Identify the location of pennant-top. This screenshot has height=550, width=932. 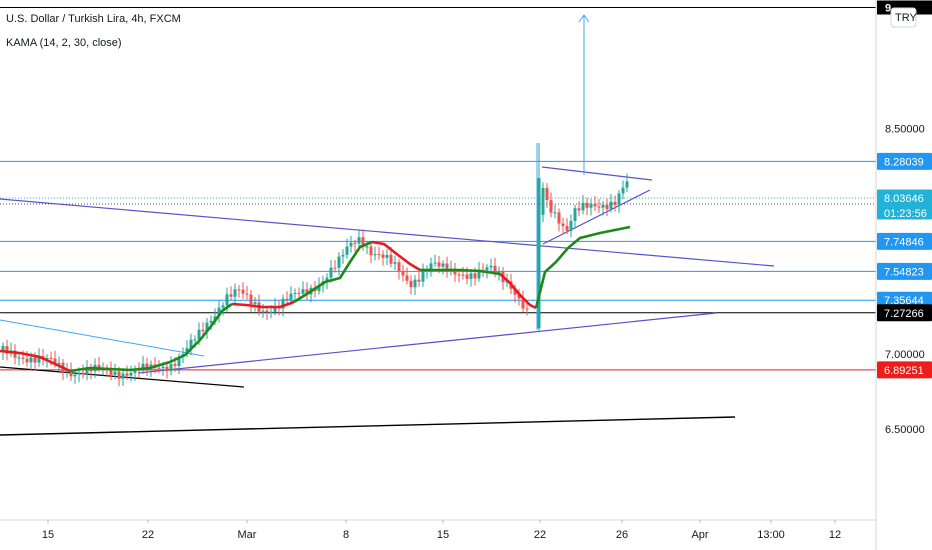
(597, 173).